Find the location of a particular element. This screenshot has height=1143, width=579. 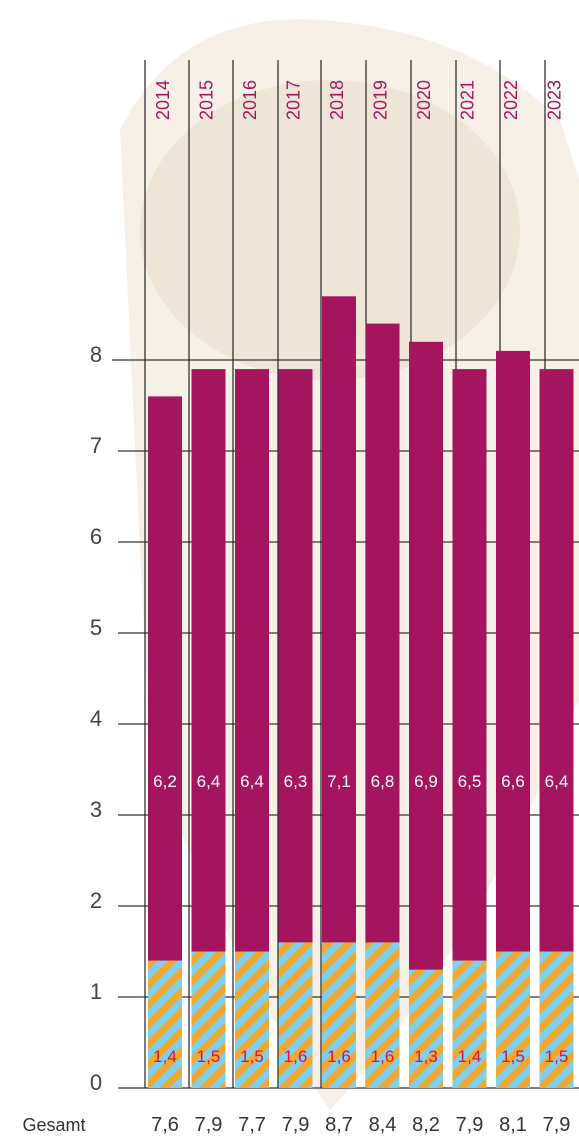

bar-label-top: 6,6 is located at coordinates (513, 781).